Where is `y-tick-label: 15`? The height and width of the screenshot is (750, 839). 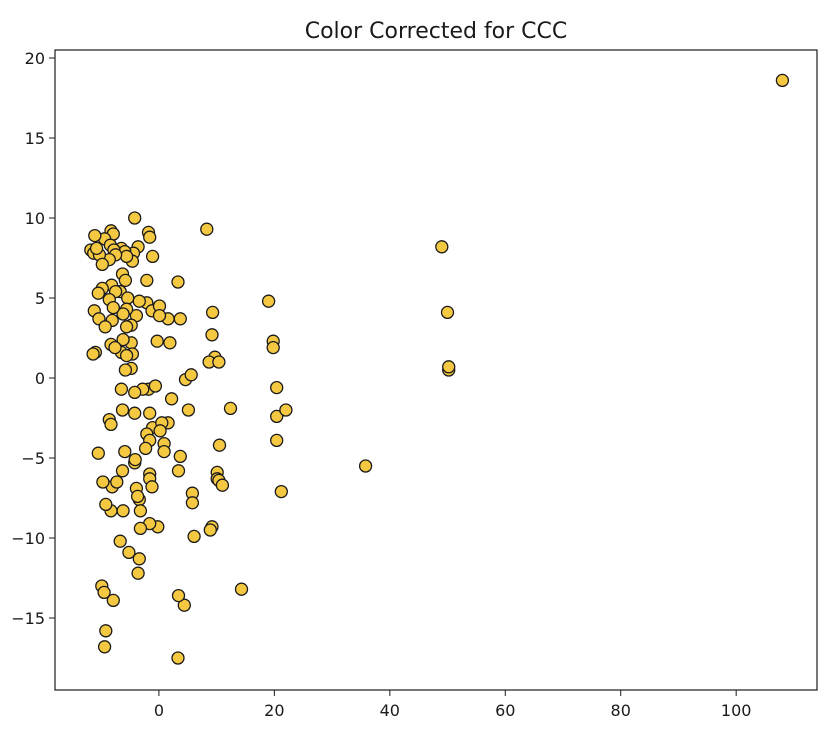
y-tick-label: 15 is located at coordinates (35, 138).